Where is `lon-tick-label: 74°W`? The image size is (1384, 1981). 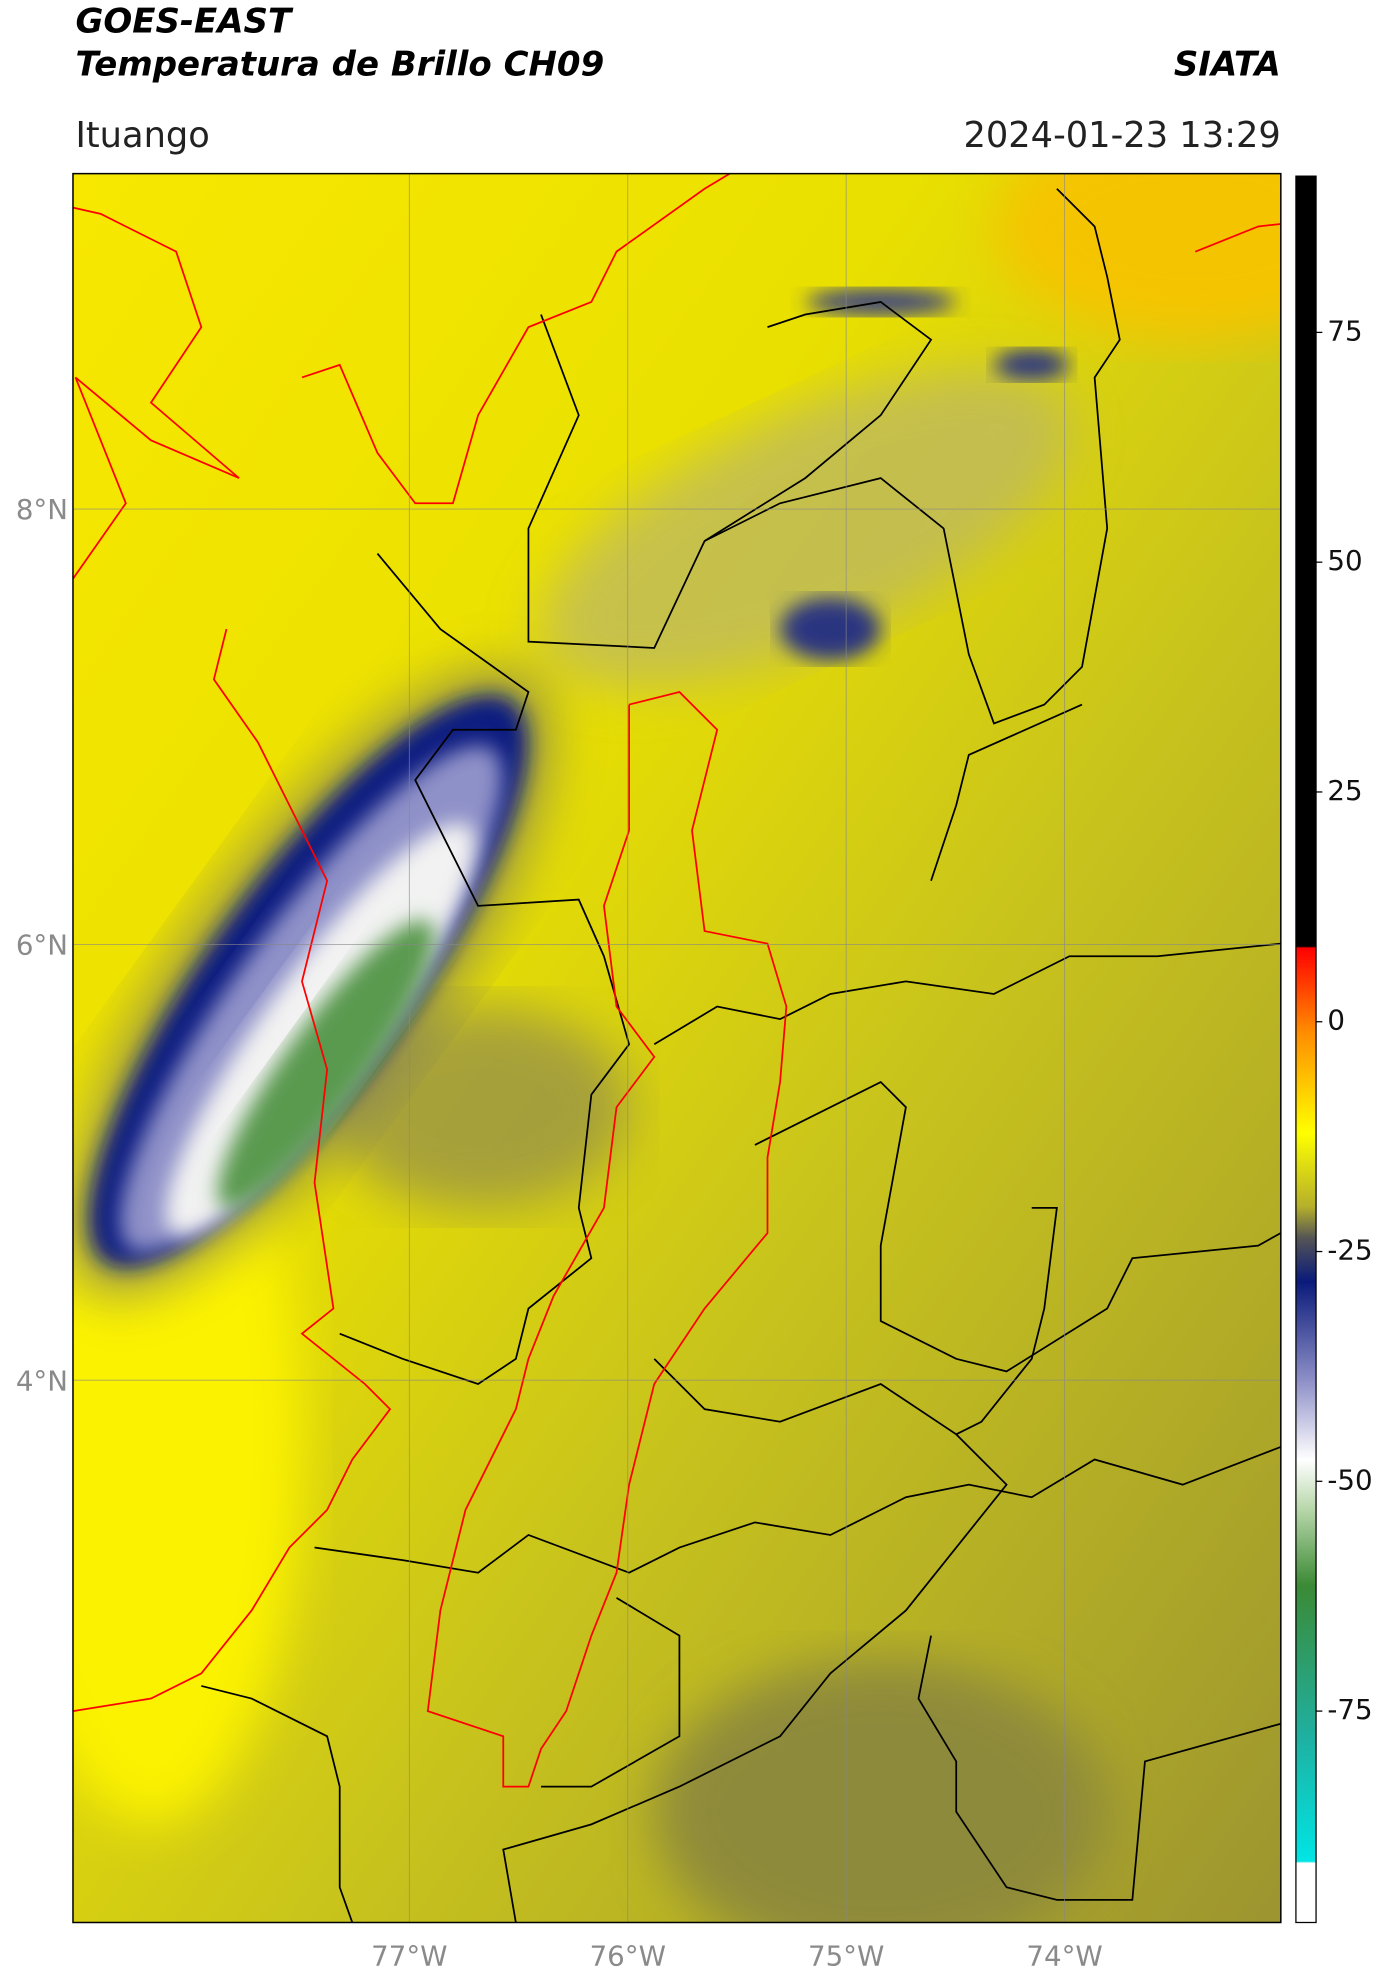 lon-tick-label: 74°W is located at coordinates (1064, 1955).